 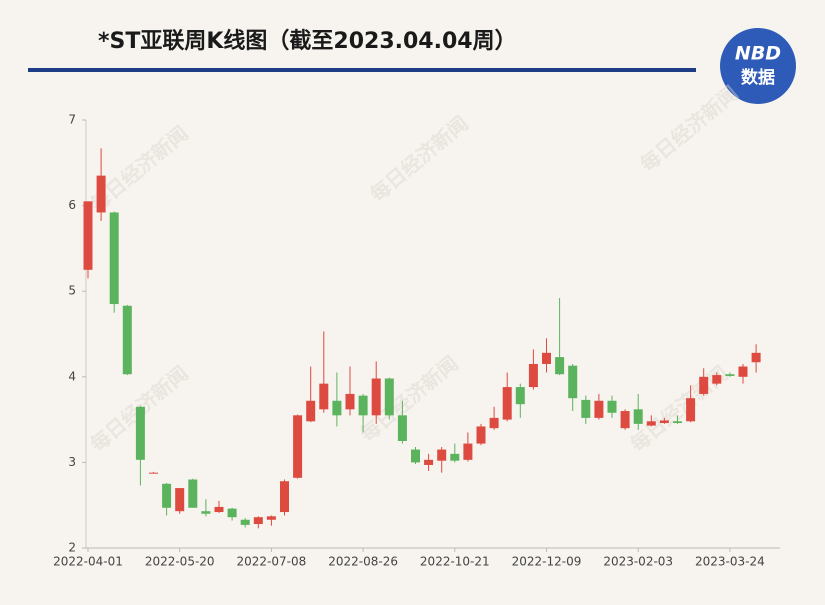 What do you see at coordinates (272, 562) in the screenshot?
I see `x-tick-label: 2022-07-08` at bounding box center [272, 562].